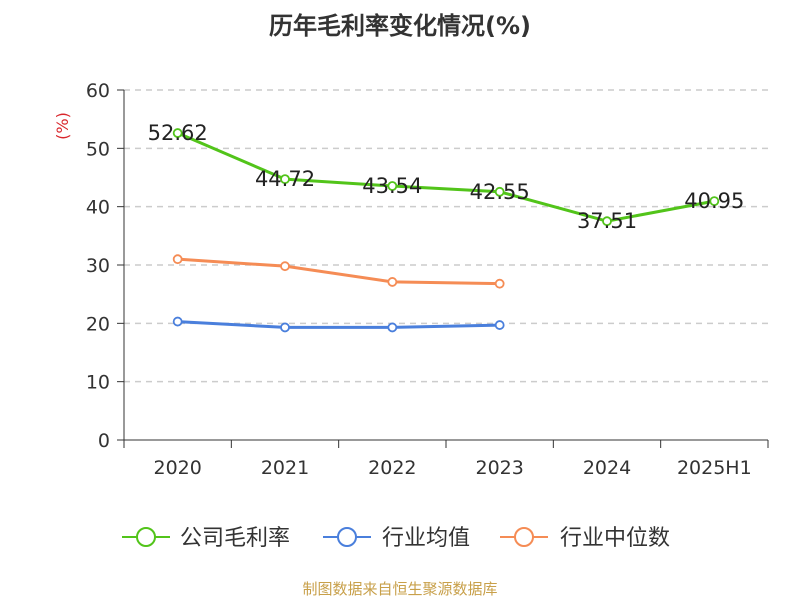  What do you see at coordinates (98, 383) in the screenshot?
I see `y-tick-label: 10` at bounding box center [98, 383].